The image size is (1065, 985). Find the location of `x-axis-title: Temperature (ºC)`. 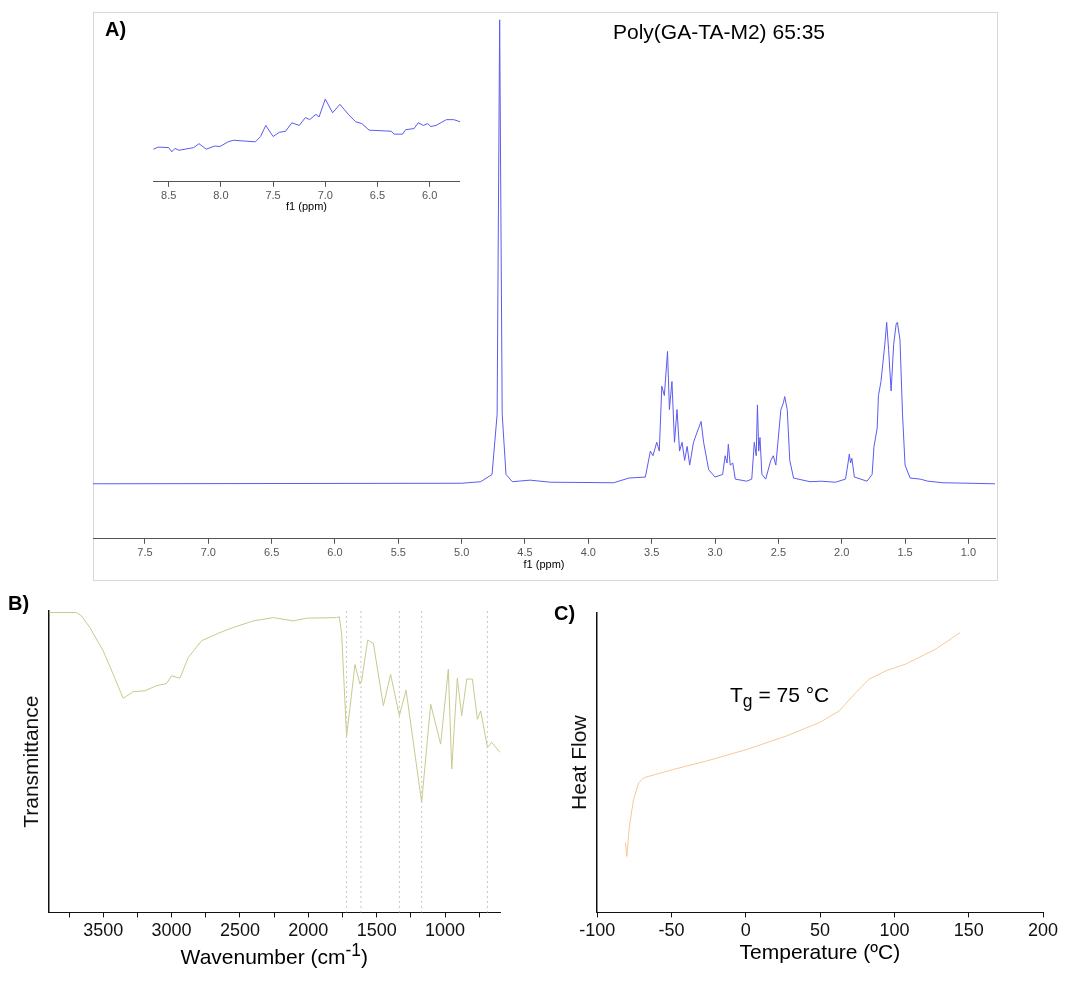

x-axis-title: Temperature (ºC) is located at coordinates (820, 952).